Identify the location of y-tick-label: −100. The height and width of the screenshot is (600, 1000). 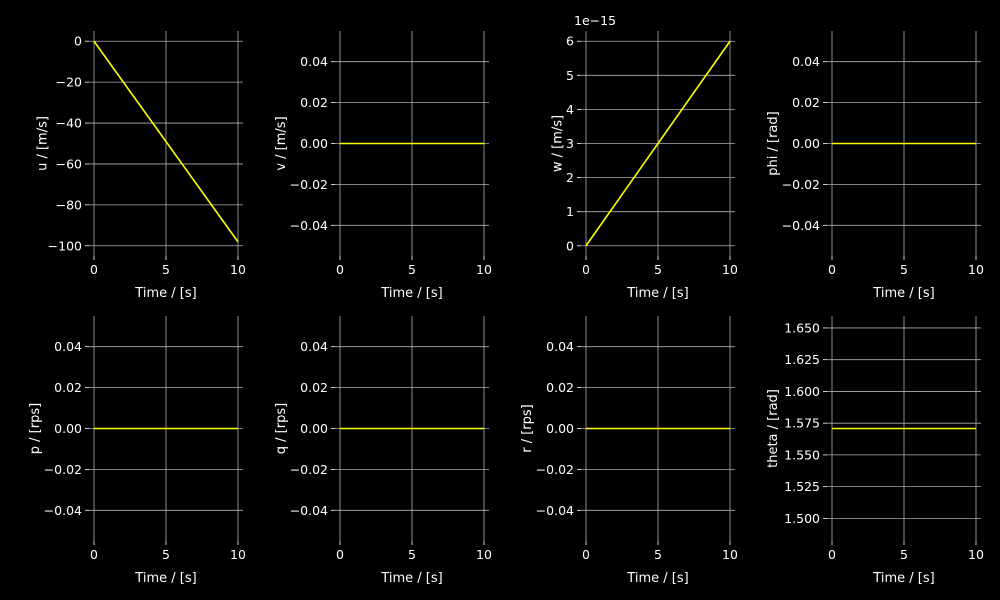
(65, 245).